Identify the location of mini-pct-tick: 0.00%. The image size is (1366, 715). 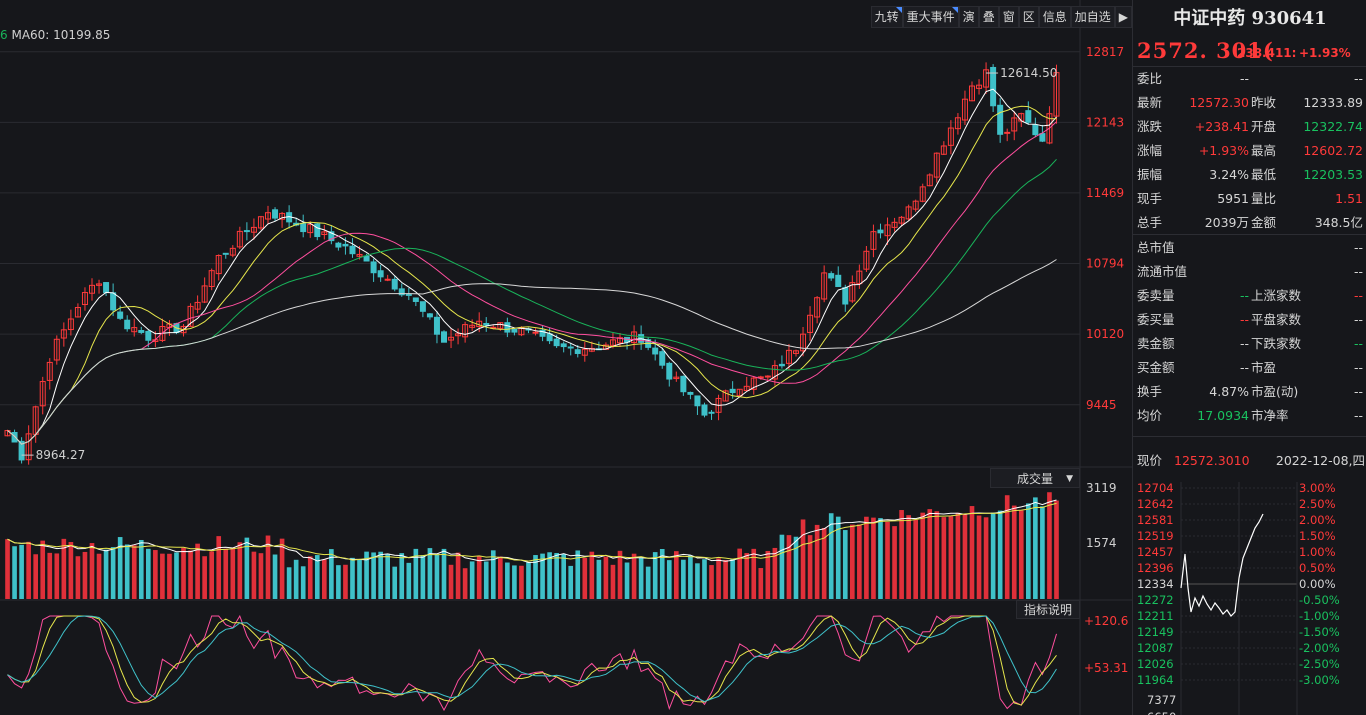
(1317, 584).